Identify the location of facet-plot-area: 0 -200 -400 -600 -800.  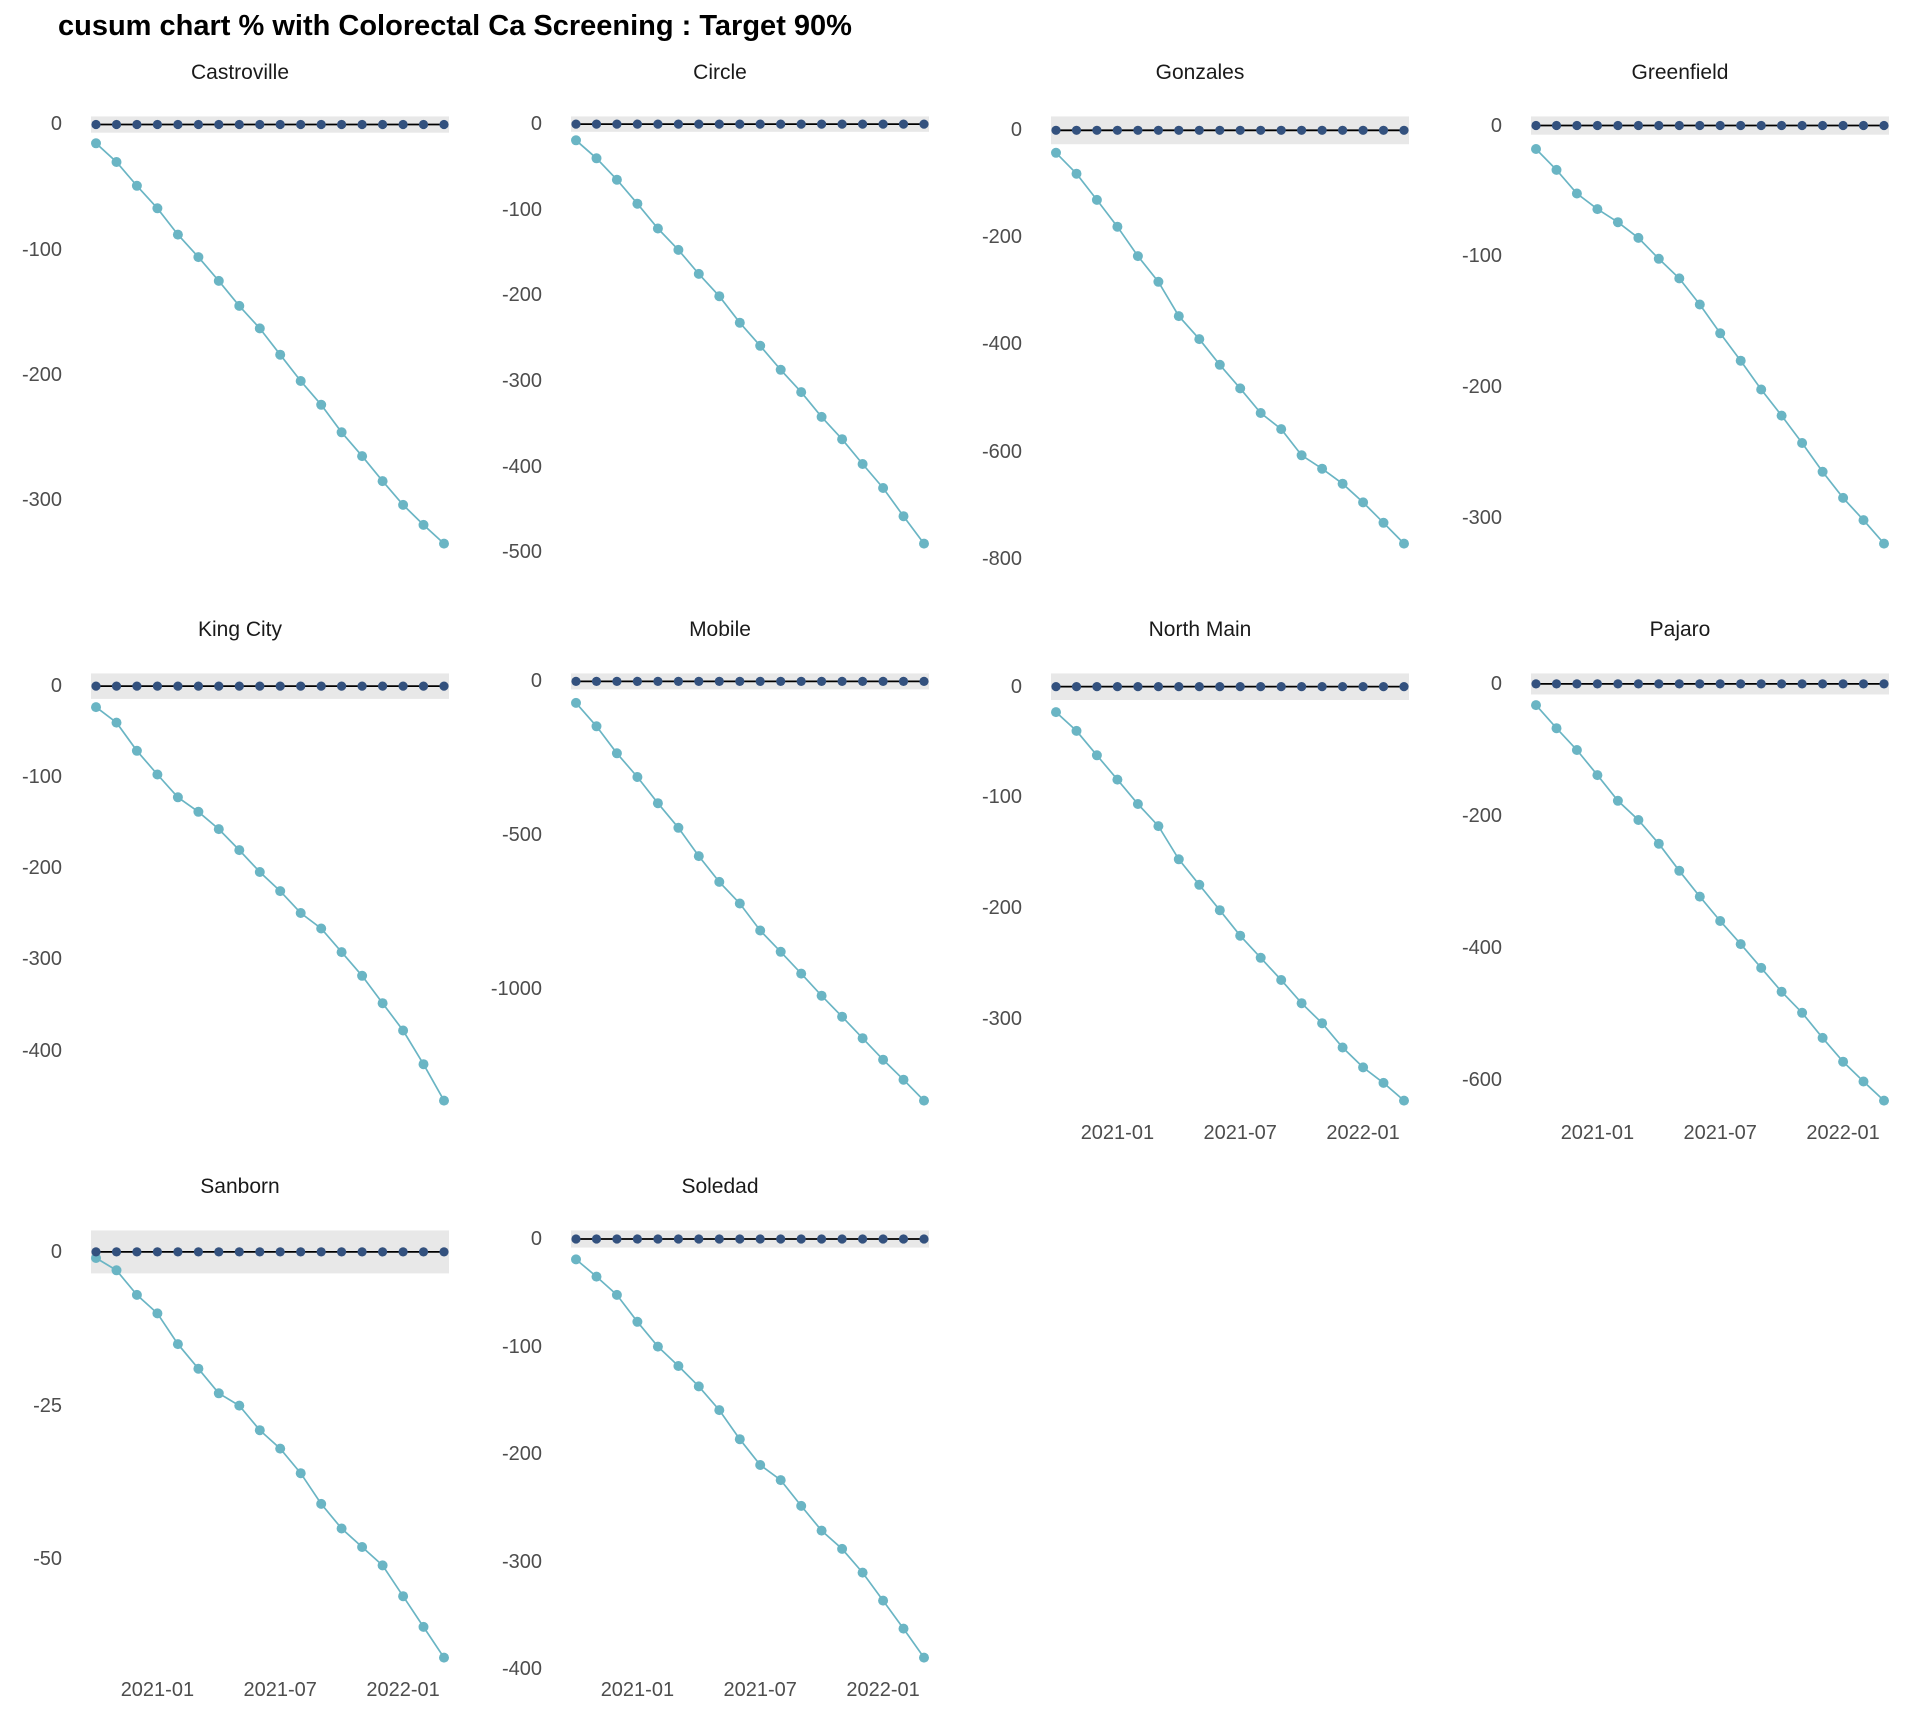
(1200, 332).